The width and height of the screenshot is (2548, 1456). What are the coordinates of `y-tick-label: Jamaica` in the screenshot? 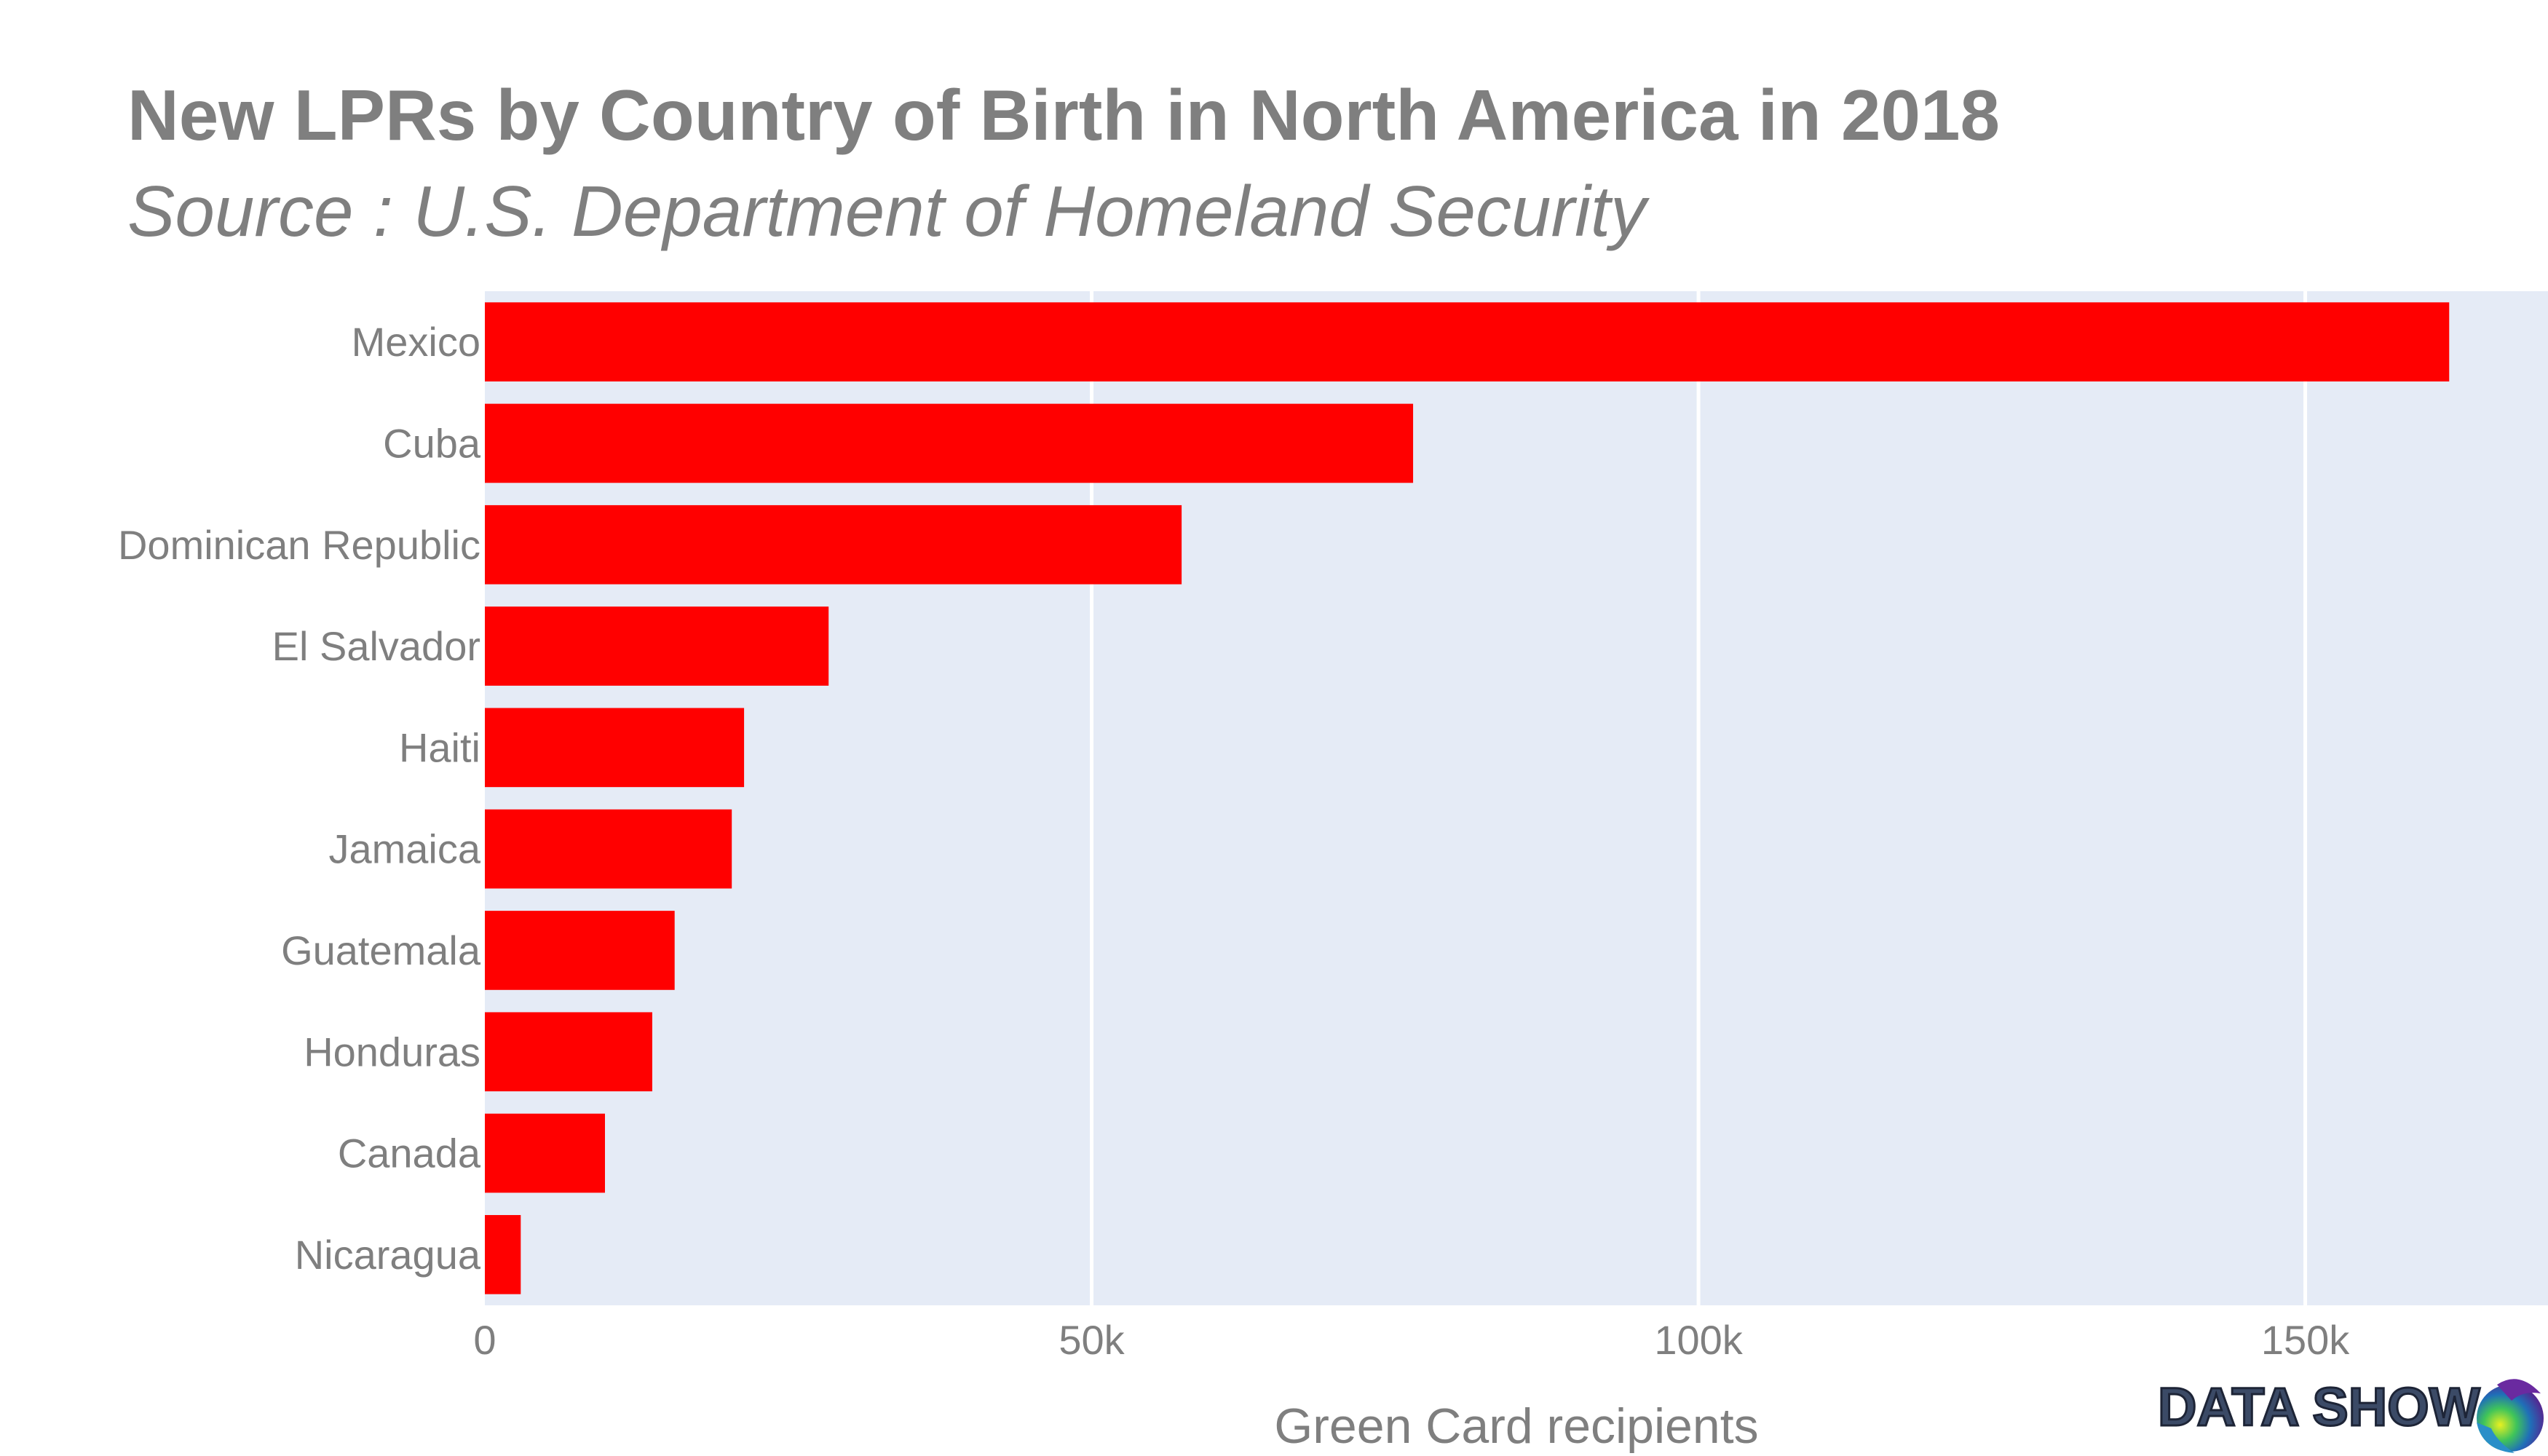 It's located at (404, 849).